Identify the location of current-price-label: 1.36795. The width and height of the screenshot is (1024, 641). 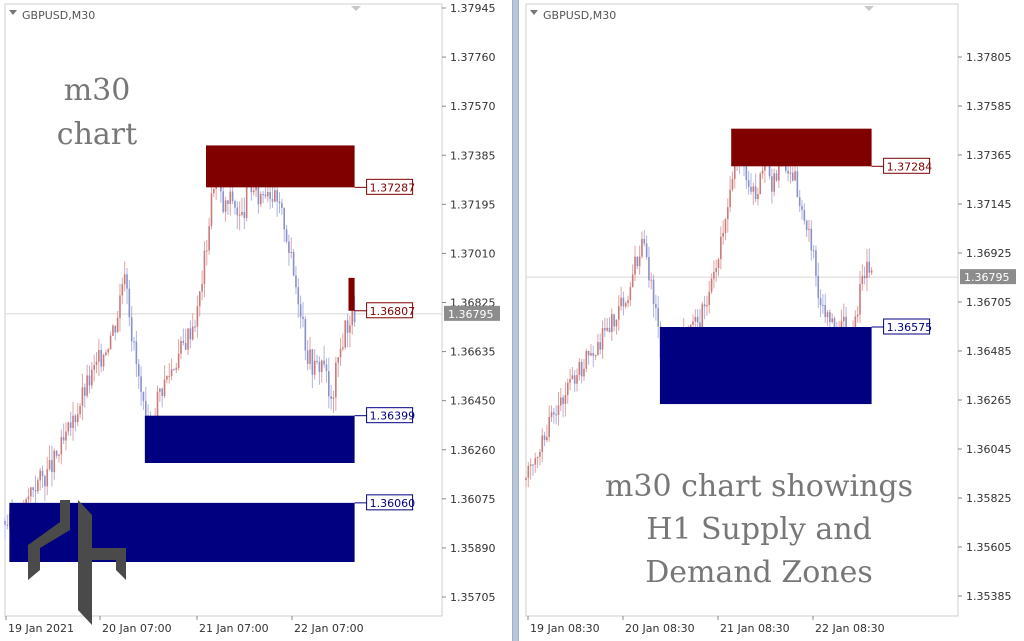
(987, 277).